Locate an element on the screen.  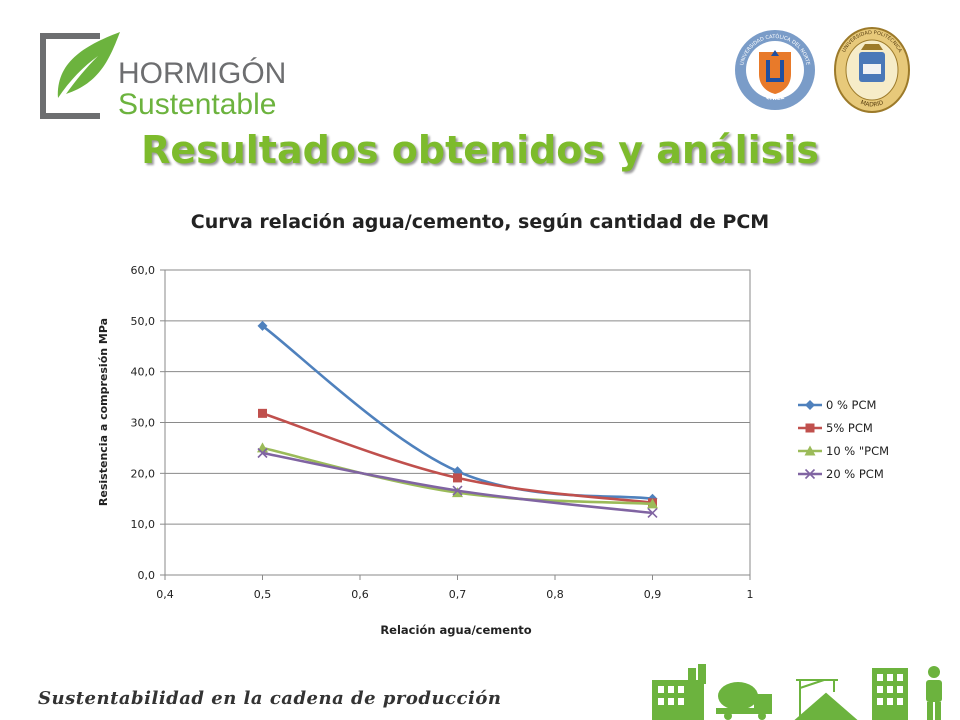
concrete-mixer-truck-icon is located at coordinates (744, 701).